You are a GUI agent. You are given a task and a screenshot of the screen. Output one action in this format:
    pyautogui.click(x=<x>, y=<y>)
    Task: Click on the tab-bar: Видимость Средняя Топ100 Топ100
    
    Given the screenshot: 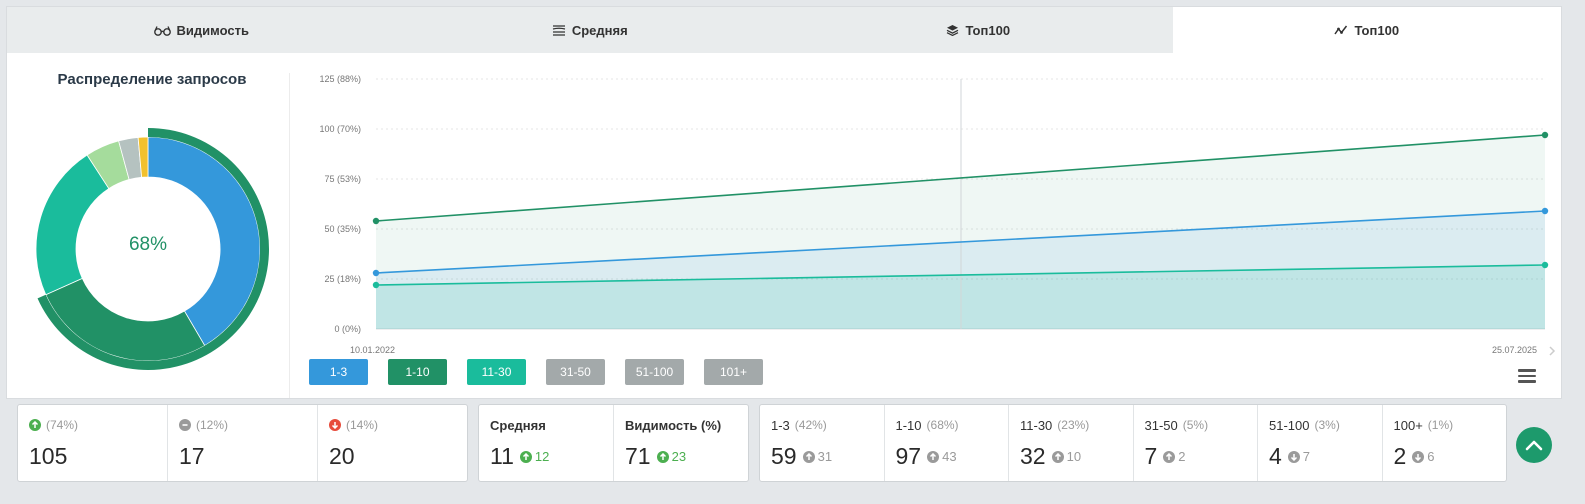 What is the action you would take?
    pyautogui.click(x=784, y=30)
    